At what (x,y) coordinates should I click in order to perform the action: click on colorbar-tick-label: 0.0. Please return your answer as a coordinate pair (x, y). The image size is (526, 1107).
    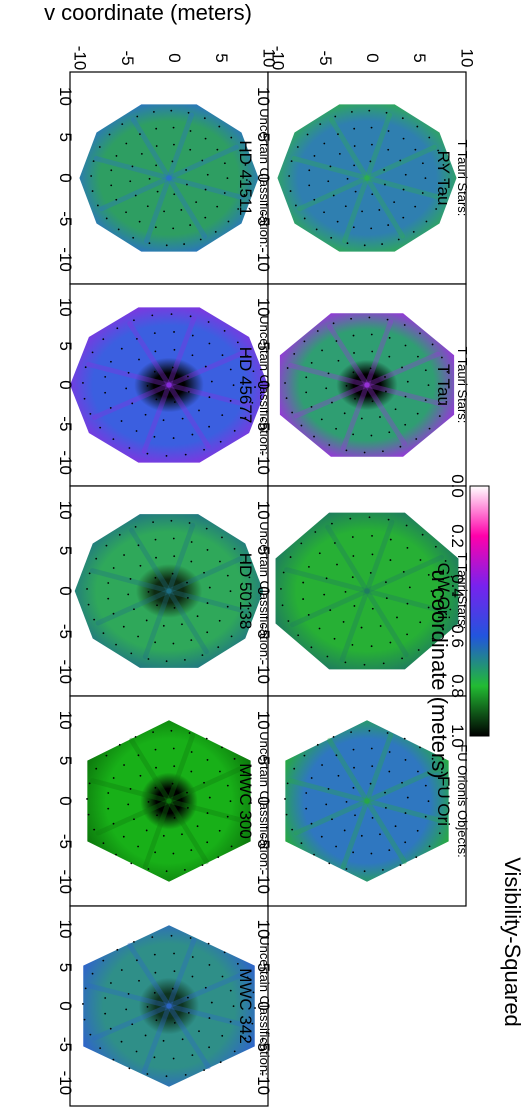
    Looking at the image, I should click on (457, 486).